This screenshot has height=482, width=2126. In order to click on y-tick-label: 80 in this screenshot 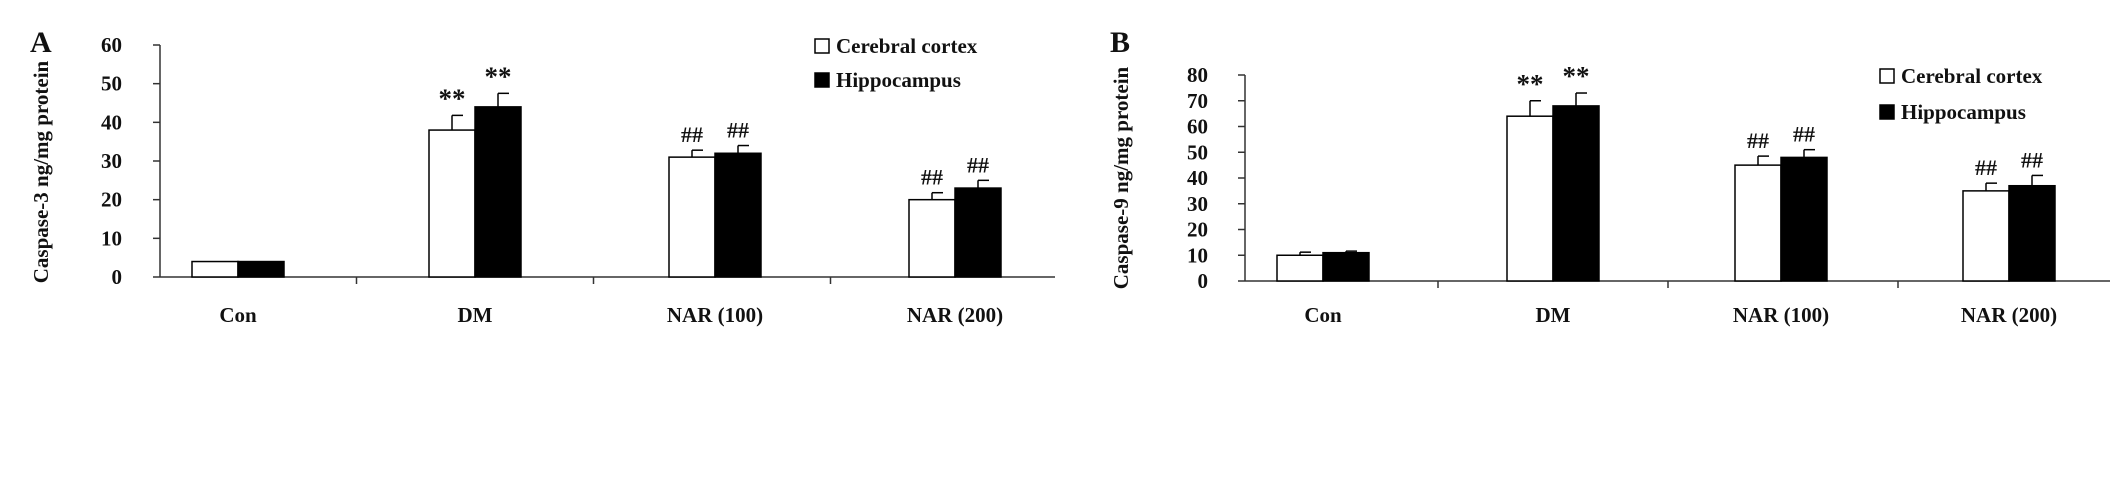, I will do `click(1197, 75)`.